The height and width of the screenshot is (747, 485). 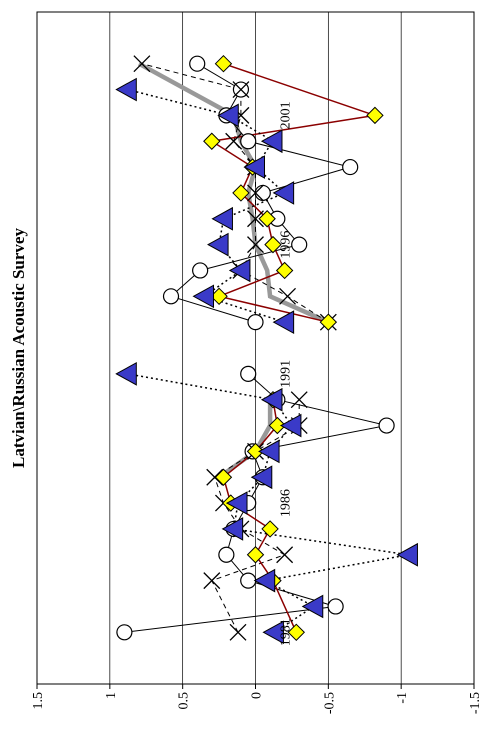 What do you see at coordinates (184, 701) in the screenshot?
I see `tick-label: 0.5` at bounding box center [184, 701].